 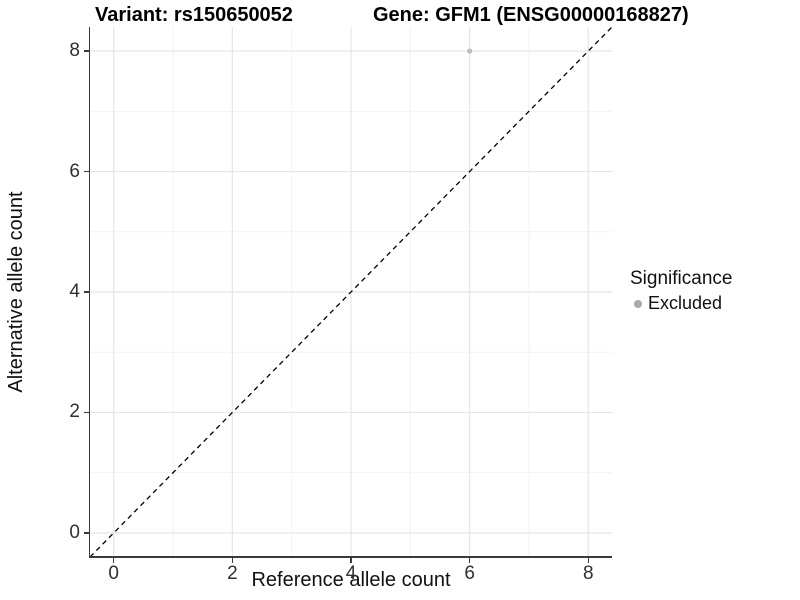 I want to click on legend-item-excluded: Excluded, so click(x=681, y=303).